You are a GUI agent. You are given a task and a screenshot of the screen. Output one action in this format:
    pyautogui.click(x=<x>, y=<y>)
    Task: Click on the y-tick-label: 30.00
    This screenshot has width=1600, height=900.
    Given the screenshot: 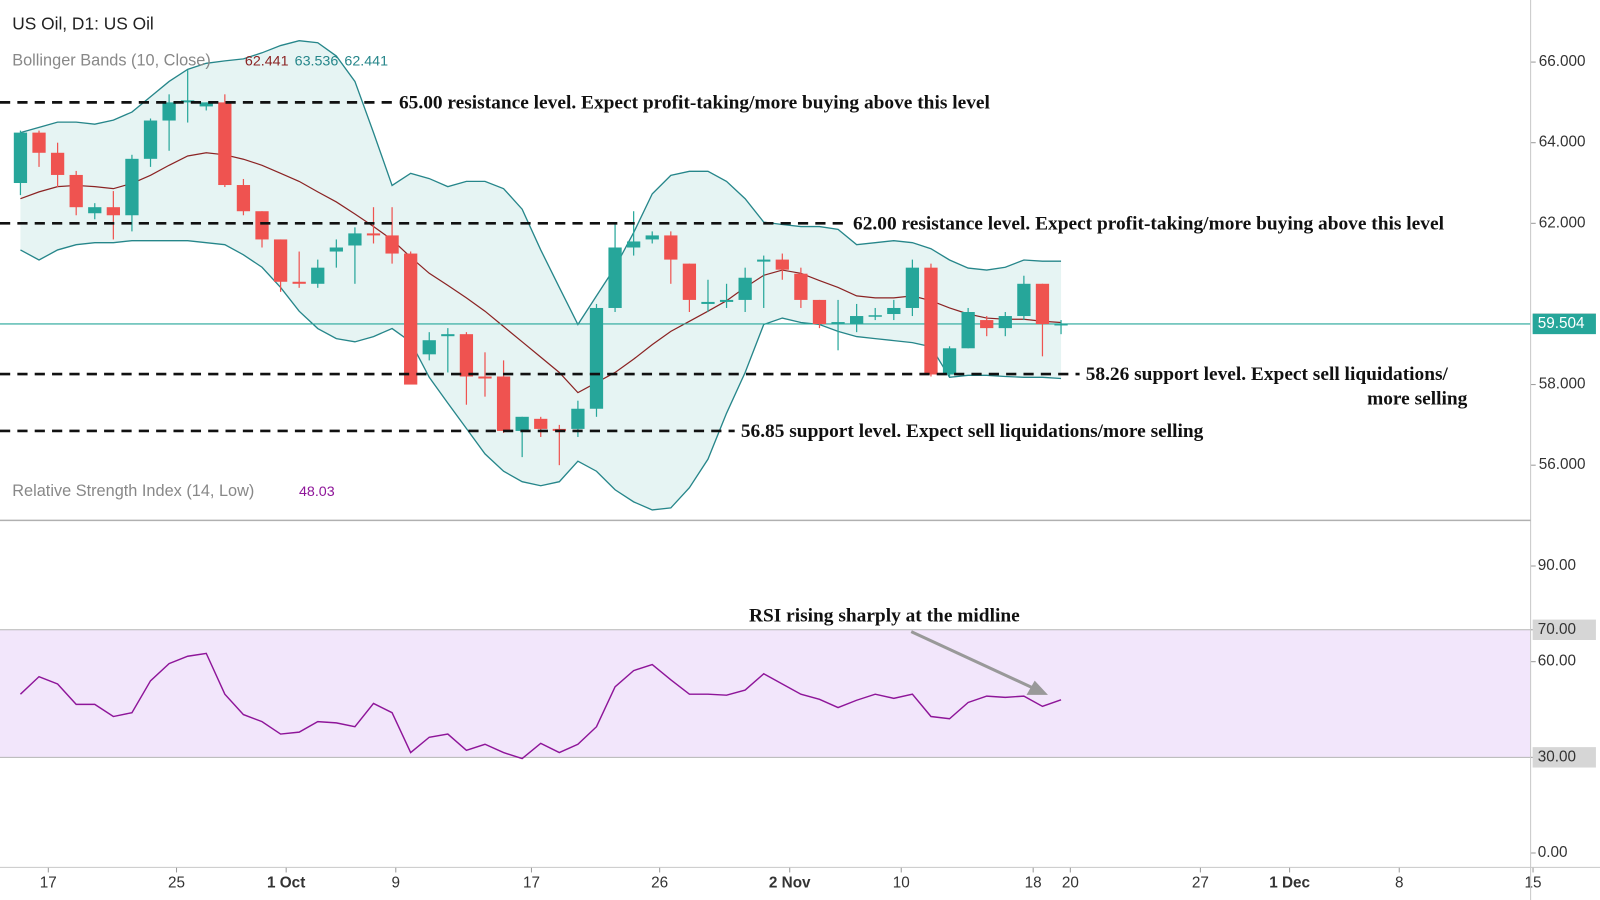 What is the action you would take?
    pyautogui.click(x=1557, y=756)
    